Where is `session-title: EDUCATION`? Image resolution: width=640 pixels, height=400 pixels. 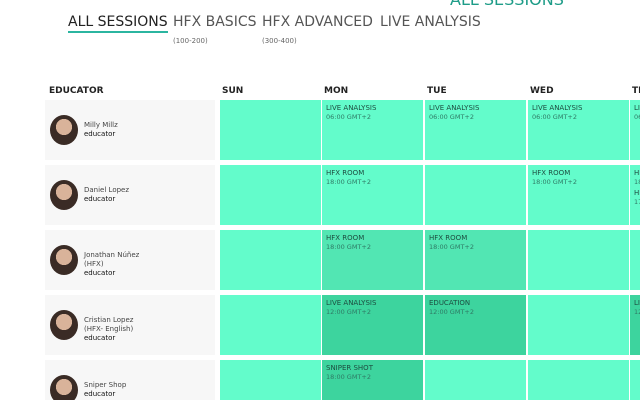
session-title: EDUCATION is located at coordinates (450, 303).